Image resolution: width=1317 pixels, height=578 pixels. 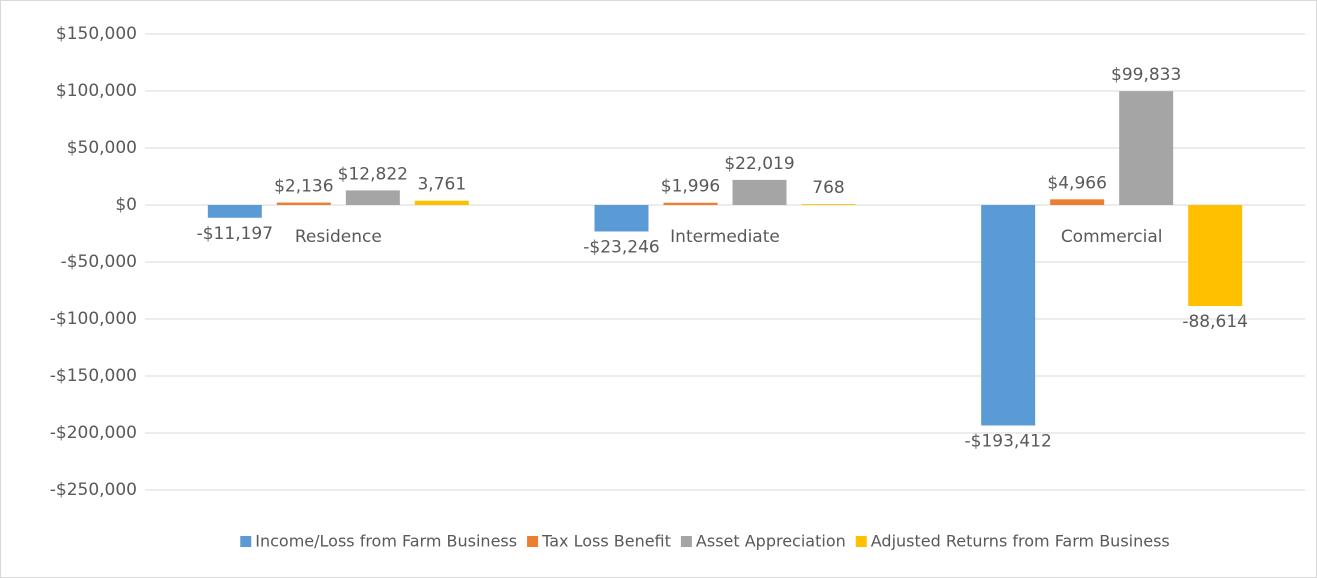 I want to click on data-label: $4,966, so click(x=1076, y=183).